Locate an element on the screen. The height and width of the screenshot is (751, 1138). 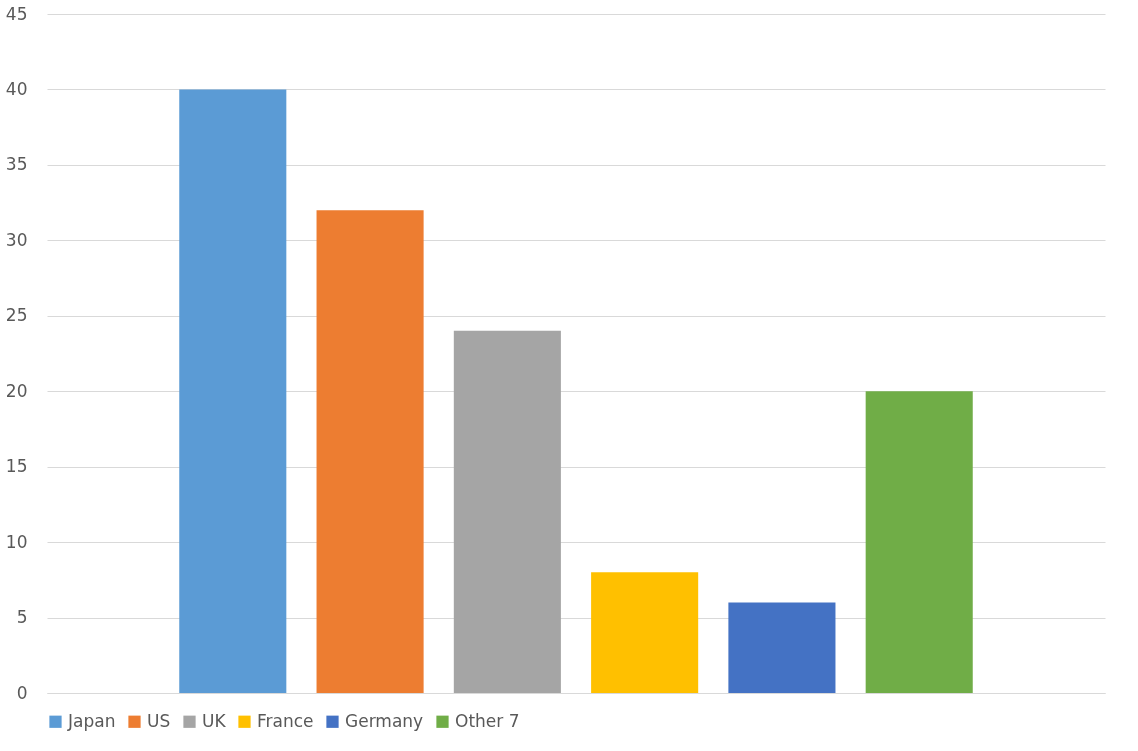
y-tick-label: 30 is located at coordinates (16, 239).